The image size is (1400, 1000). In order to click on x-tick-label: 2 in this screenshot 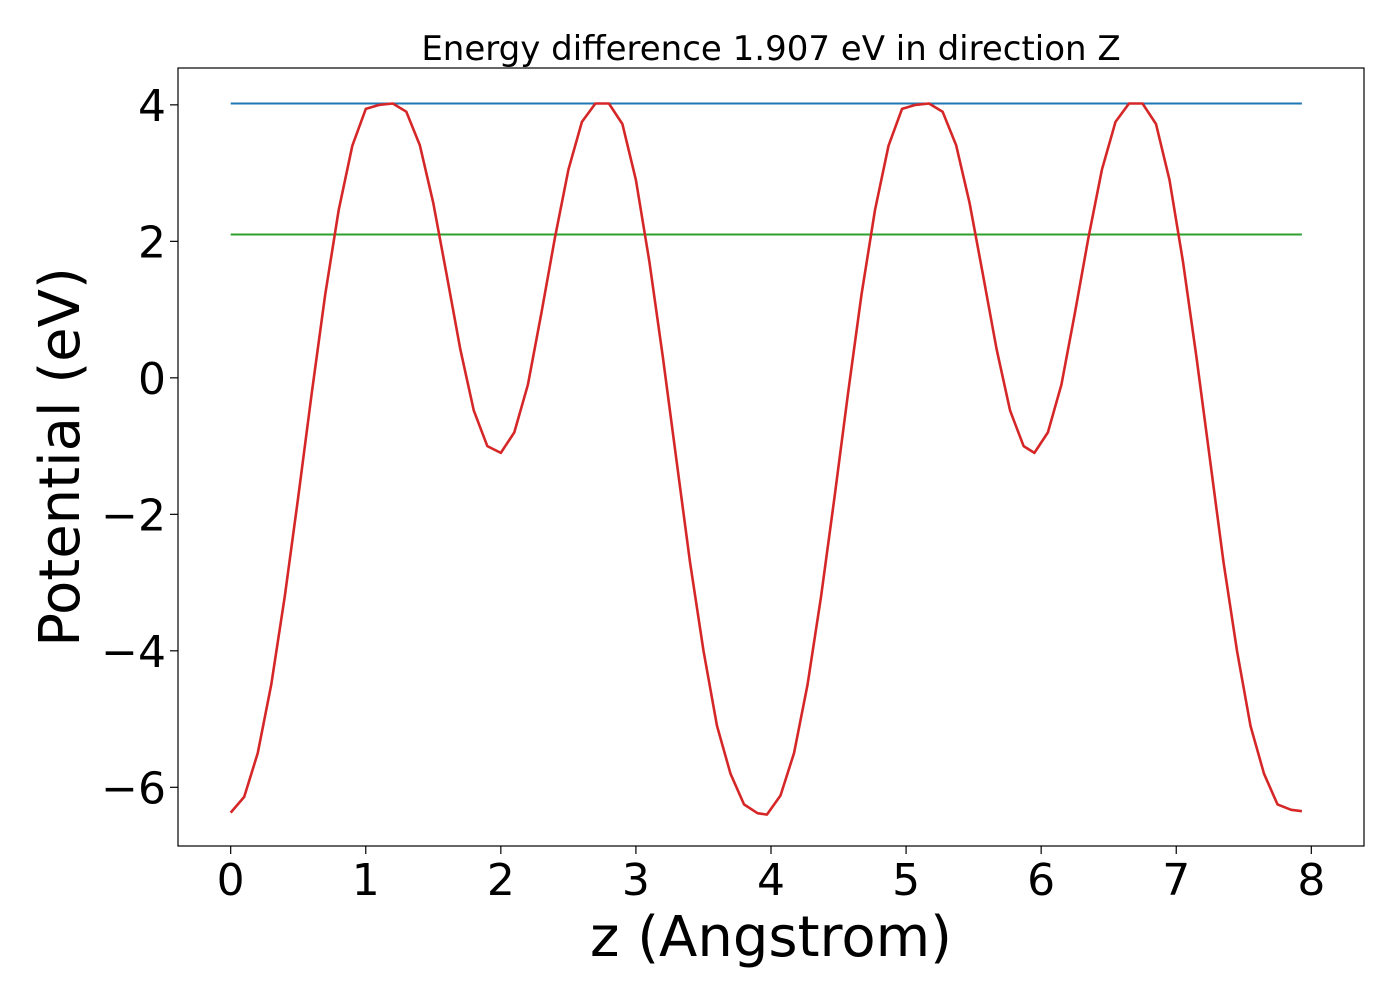, I will do `click(501, 880)`.